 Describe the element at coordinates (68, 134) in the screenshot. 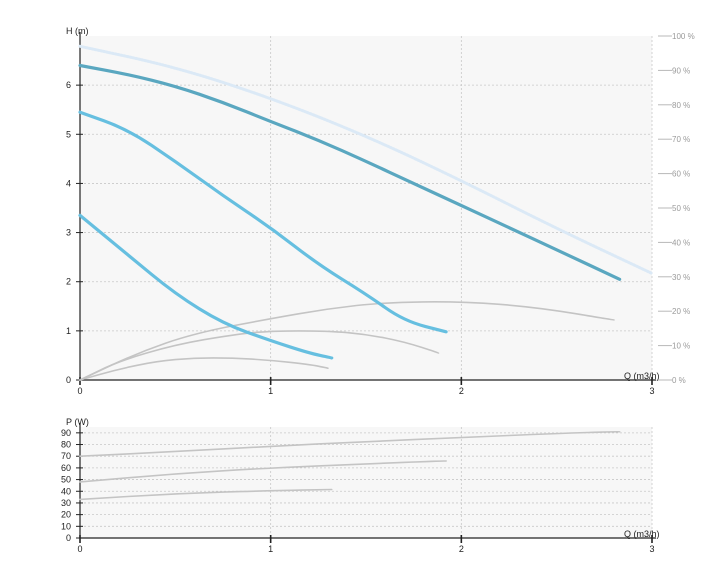

I see `y-tick-label: 5` at that location.